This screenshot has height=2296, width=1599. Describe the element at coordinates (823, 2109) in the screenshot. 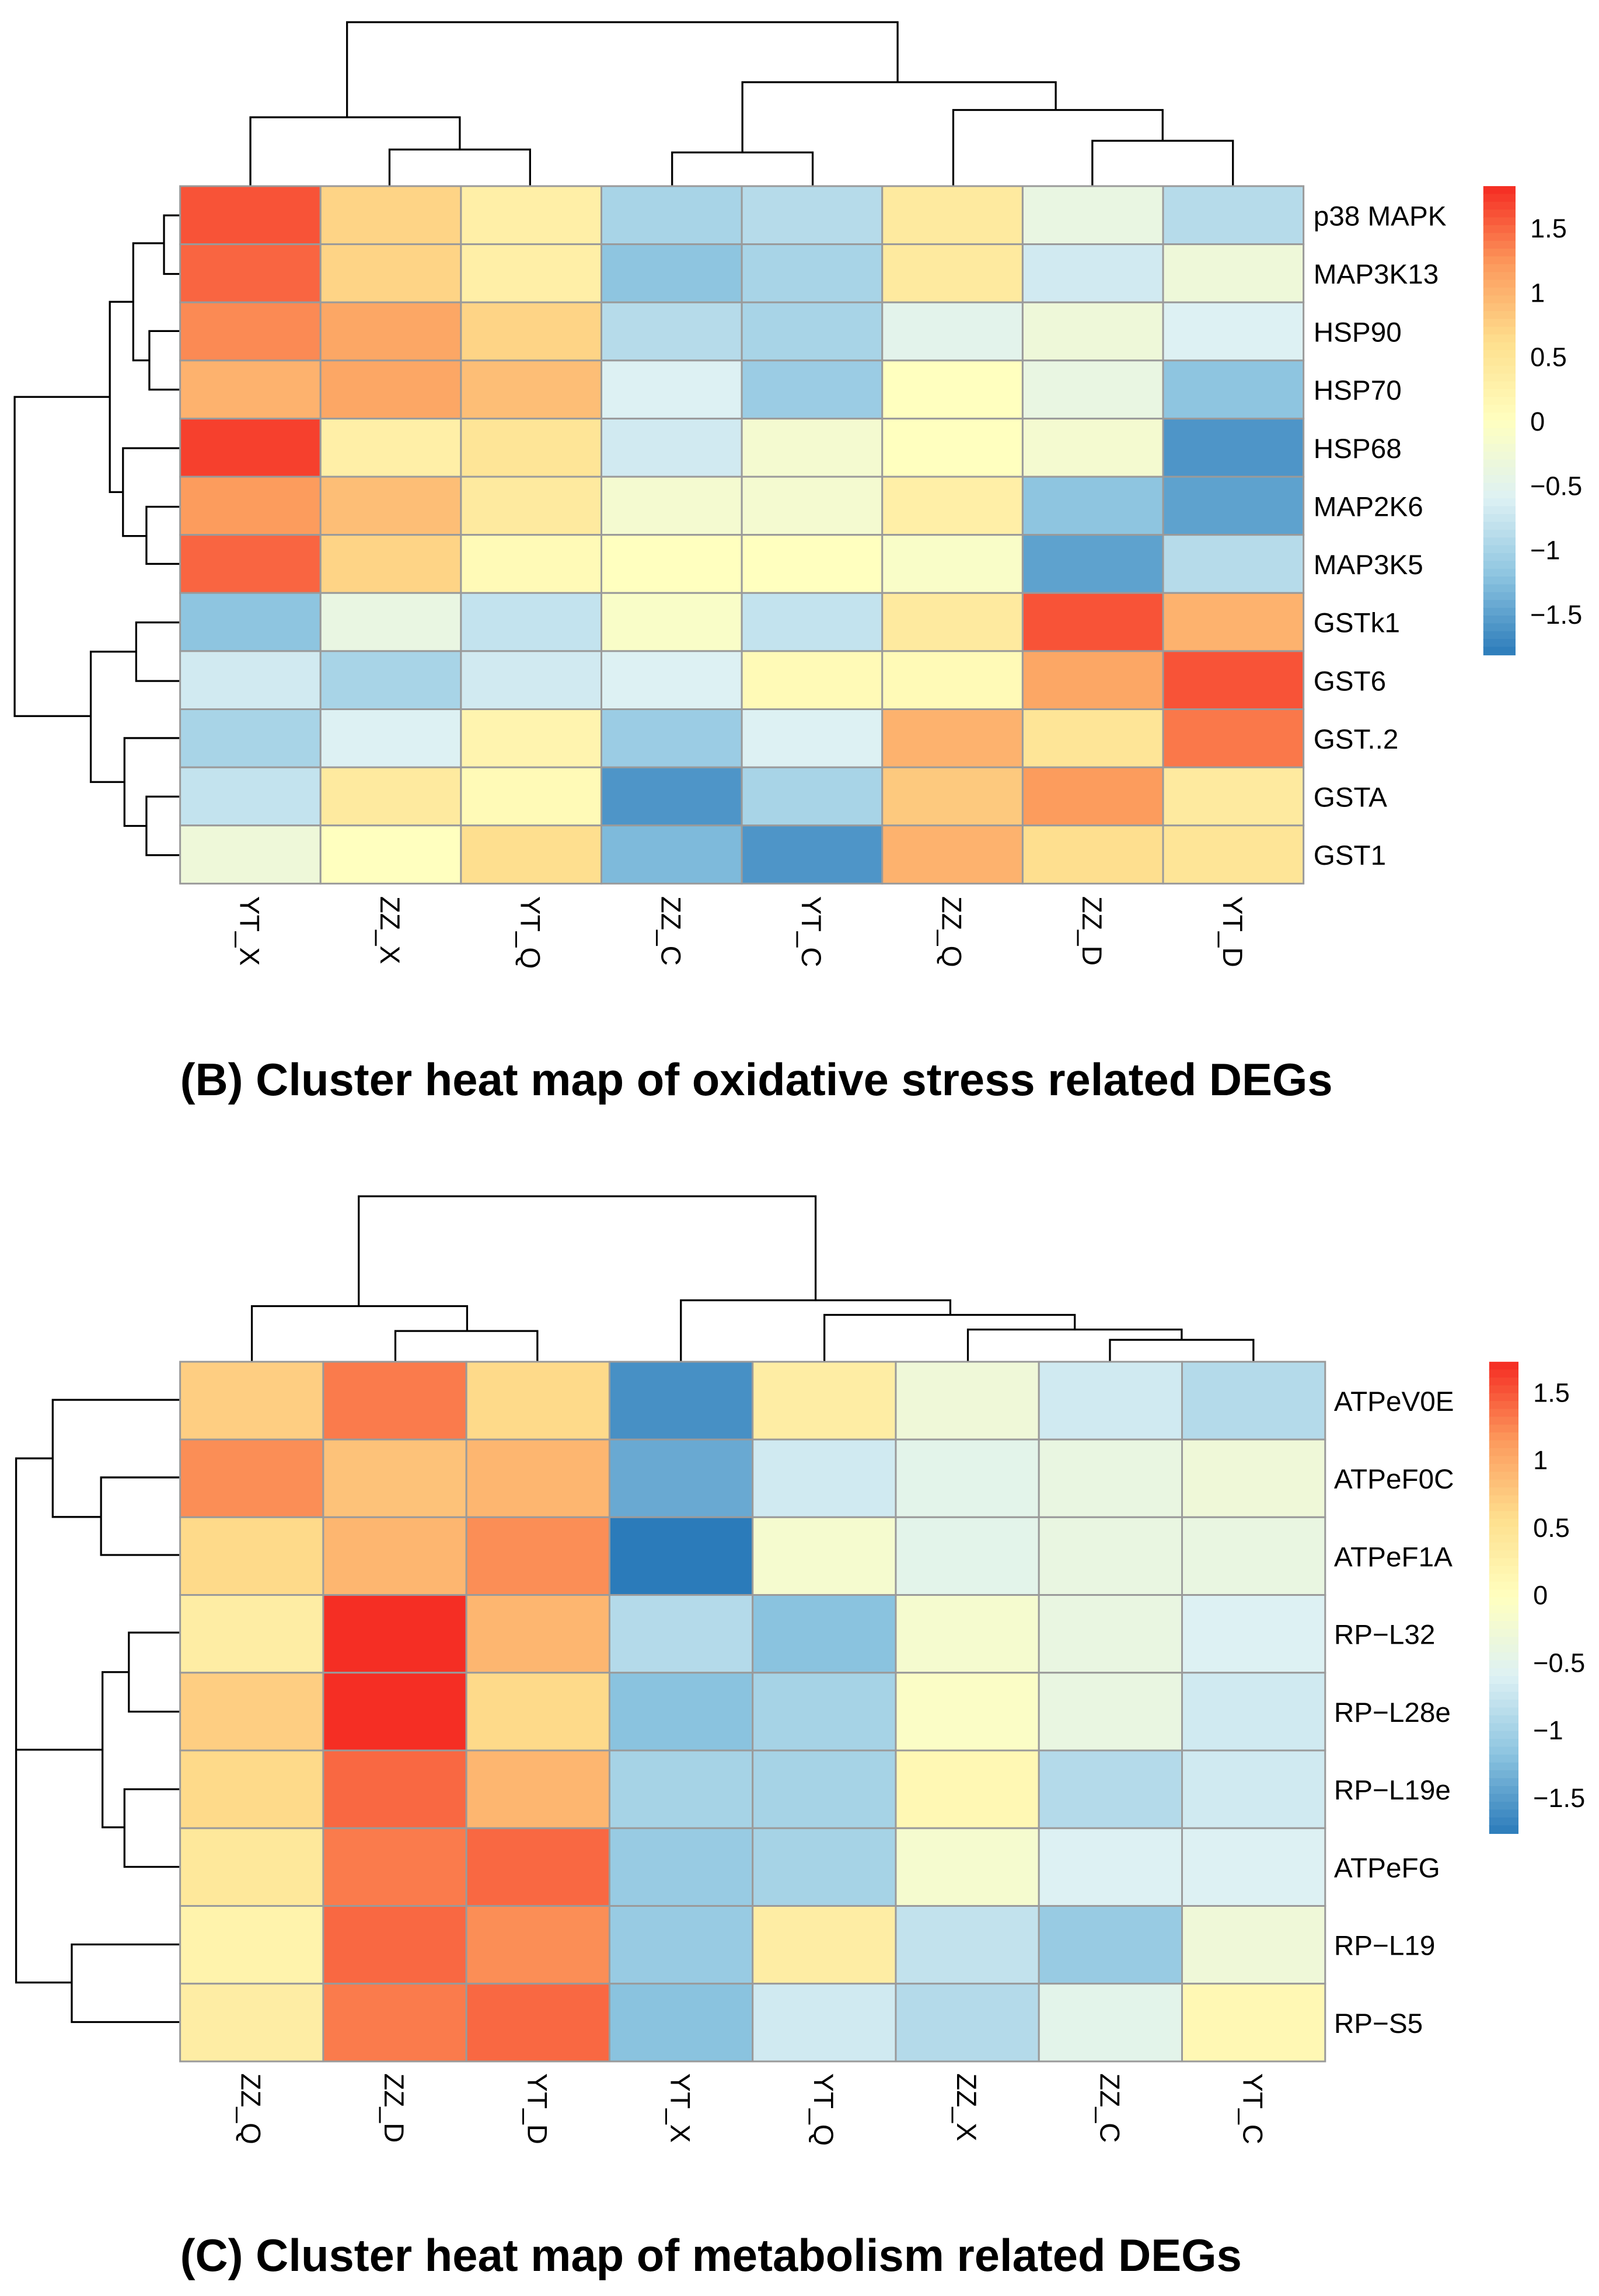

I see `column-label: YT_Q` at that location.